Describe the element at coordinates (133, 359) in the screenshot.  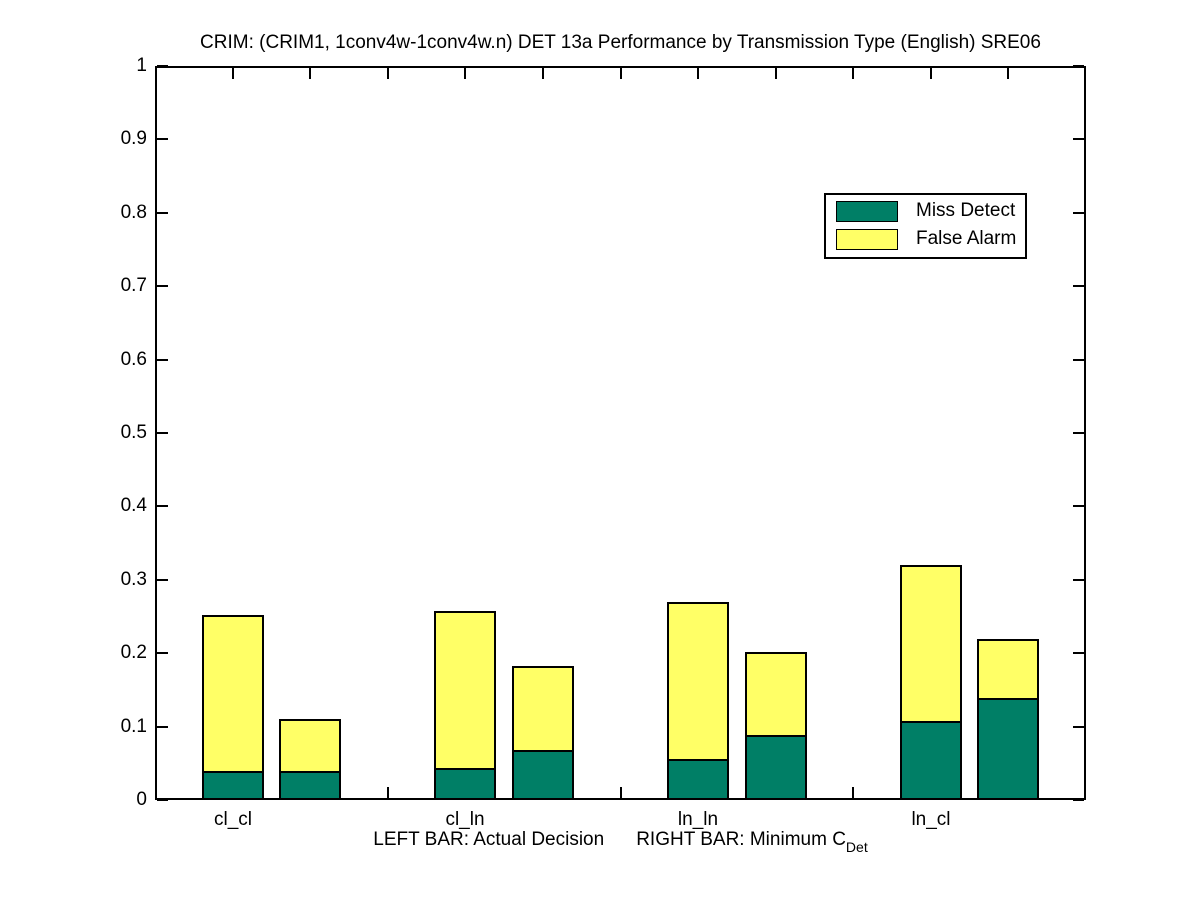
I see `y-tick-label: 0.6` at that location.